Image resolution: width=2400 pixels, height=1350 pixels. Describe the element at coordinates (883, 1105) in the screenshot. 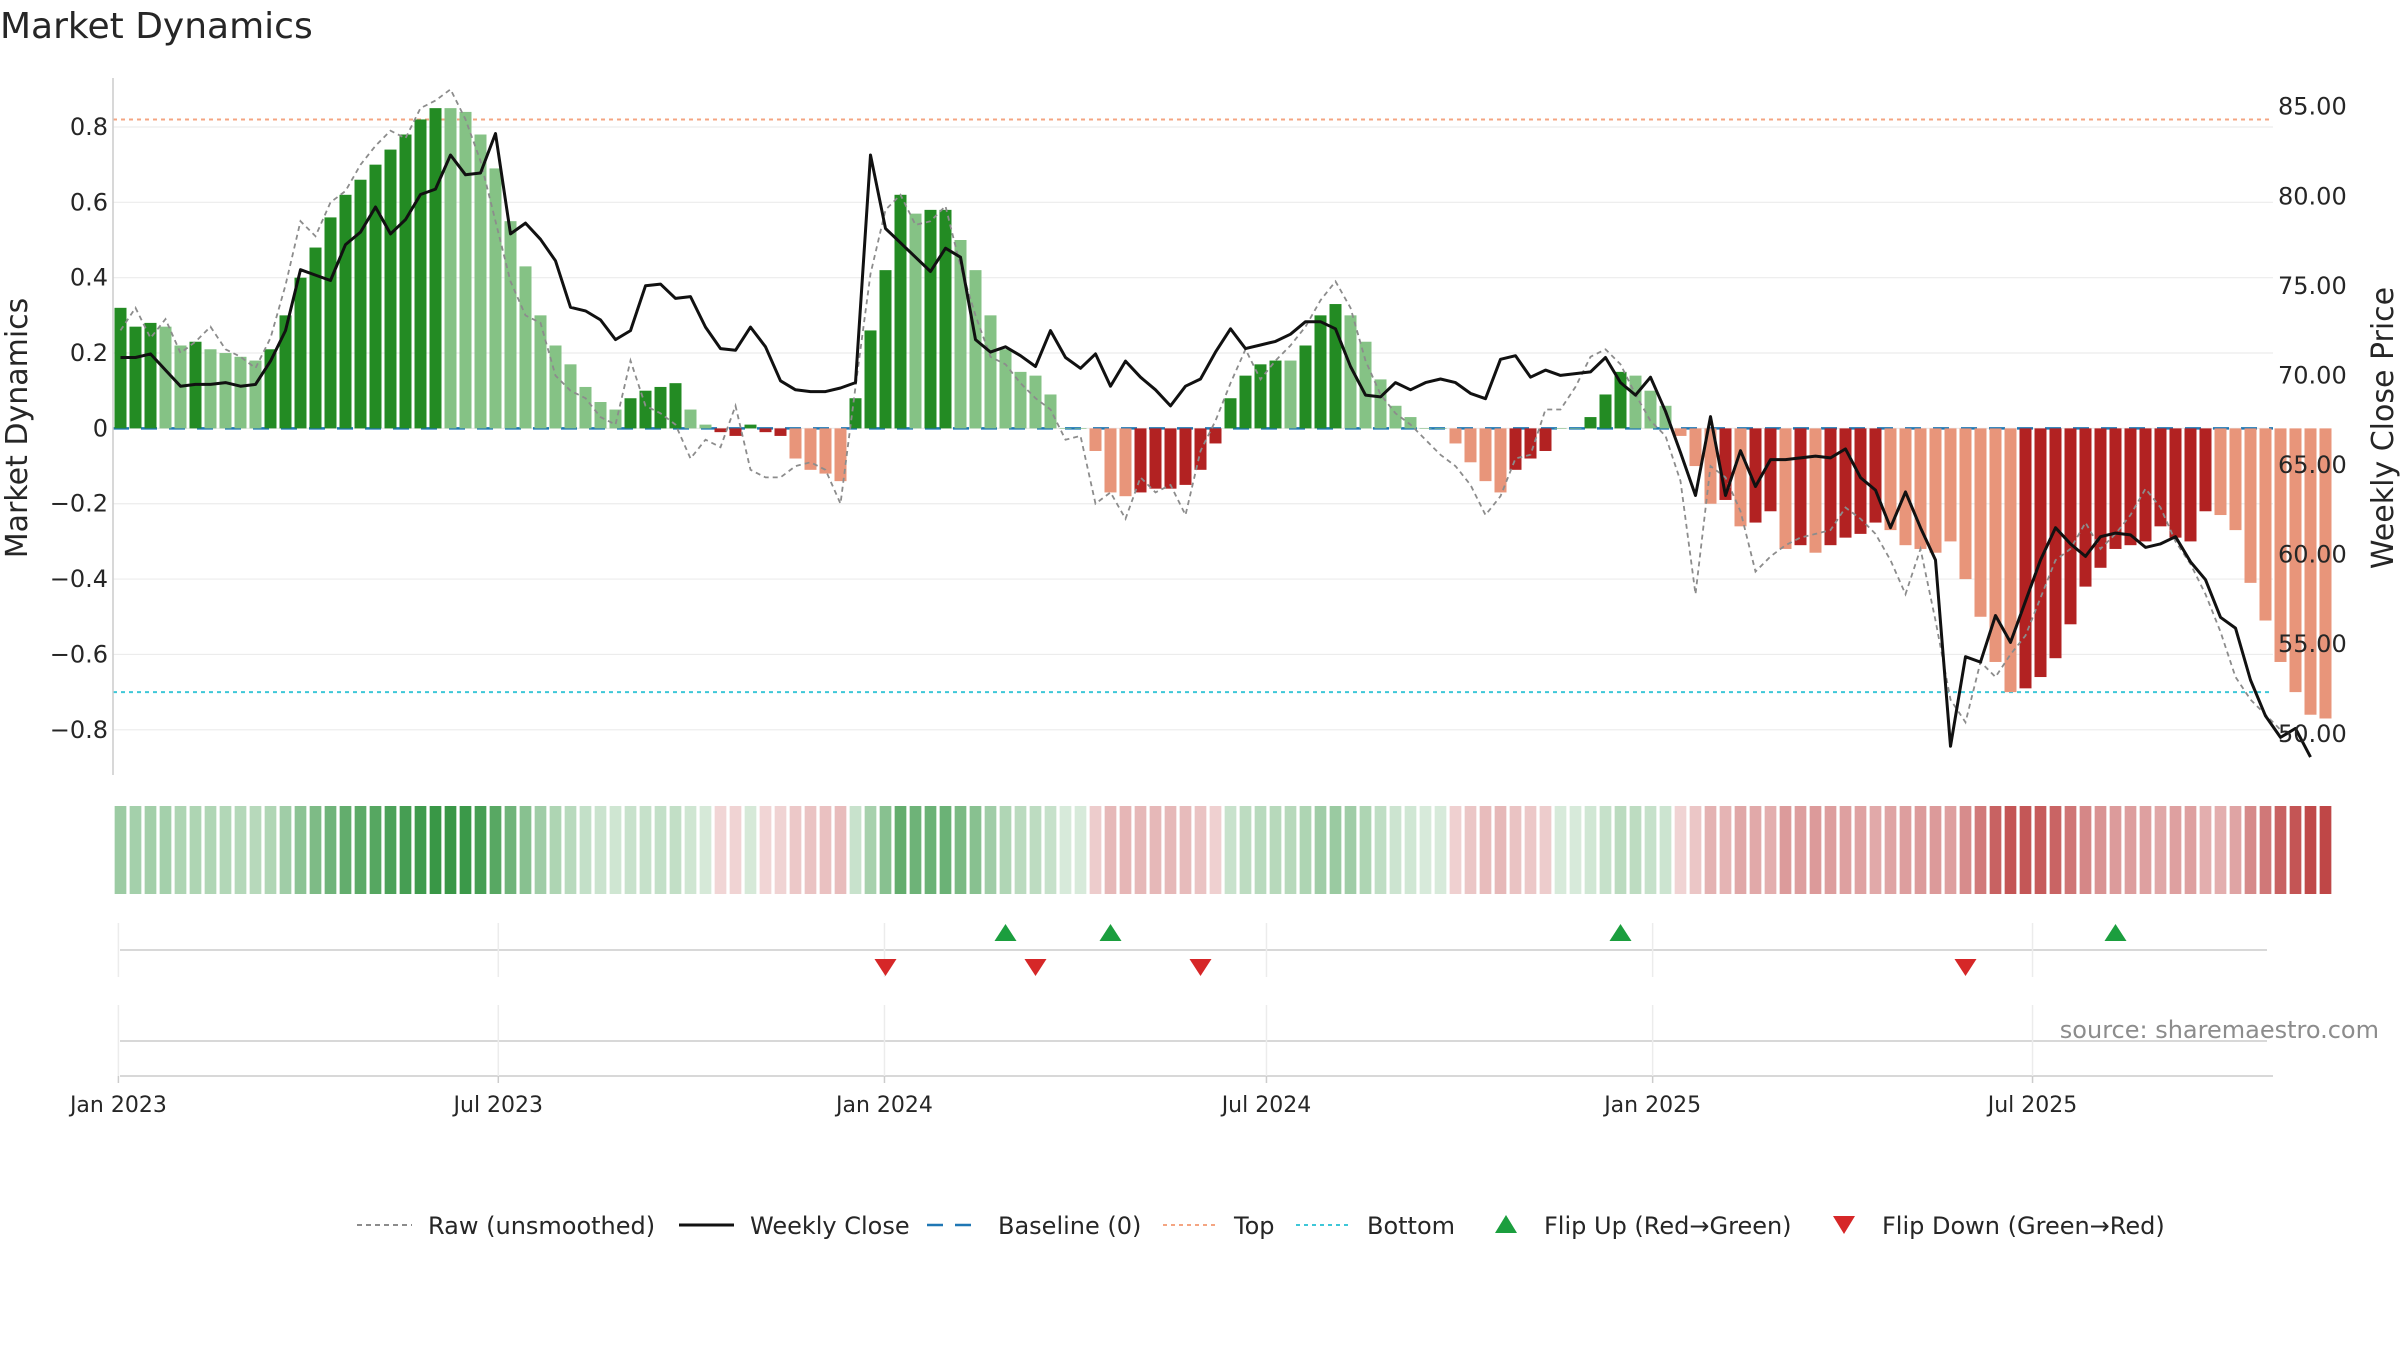

I see `x-tick-label: Jan 2024` at that location.